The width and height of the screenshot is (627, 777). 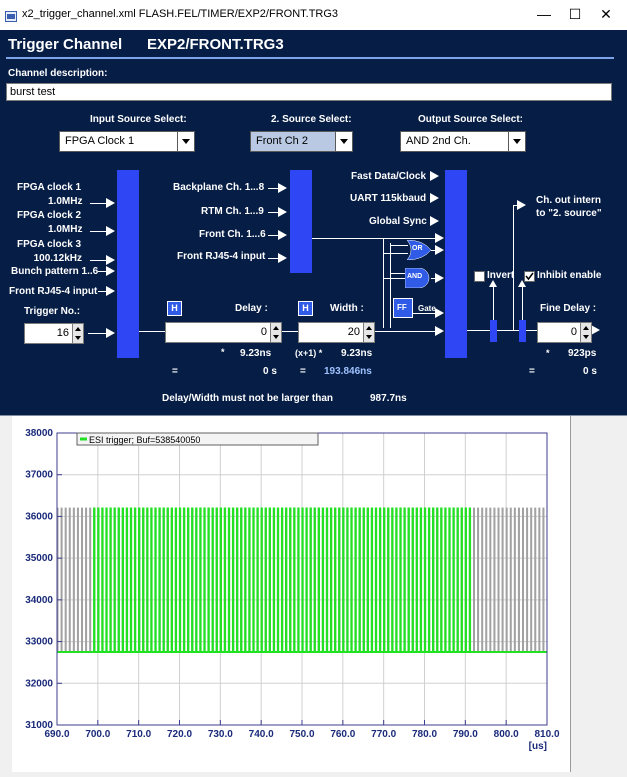 What do you see at coordinates (559, 332) in the screenshot?
I see `fine-delay-field: 0` at bounding box center [559, 332].